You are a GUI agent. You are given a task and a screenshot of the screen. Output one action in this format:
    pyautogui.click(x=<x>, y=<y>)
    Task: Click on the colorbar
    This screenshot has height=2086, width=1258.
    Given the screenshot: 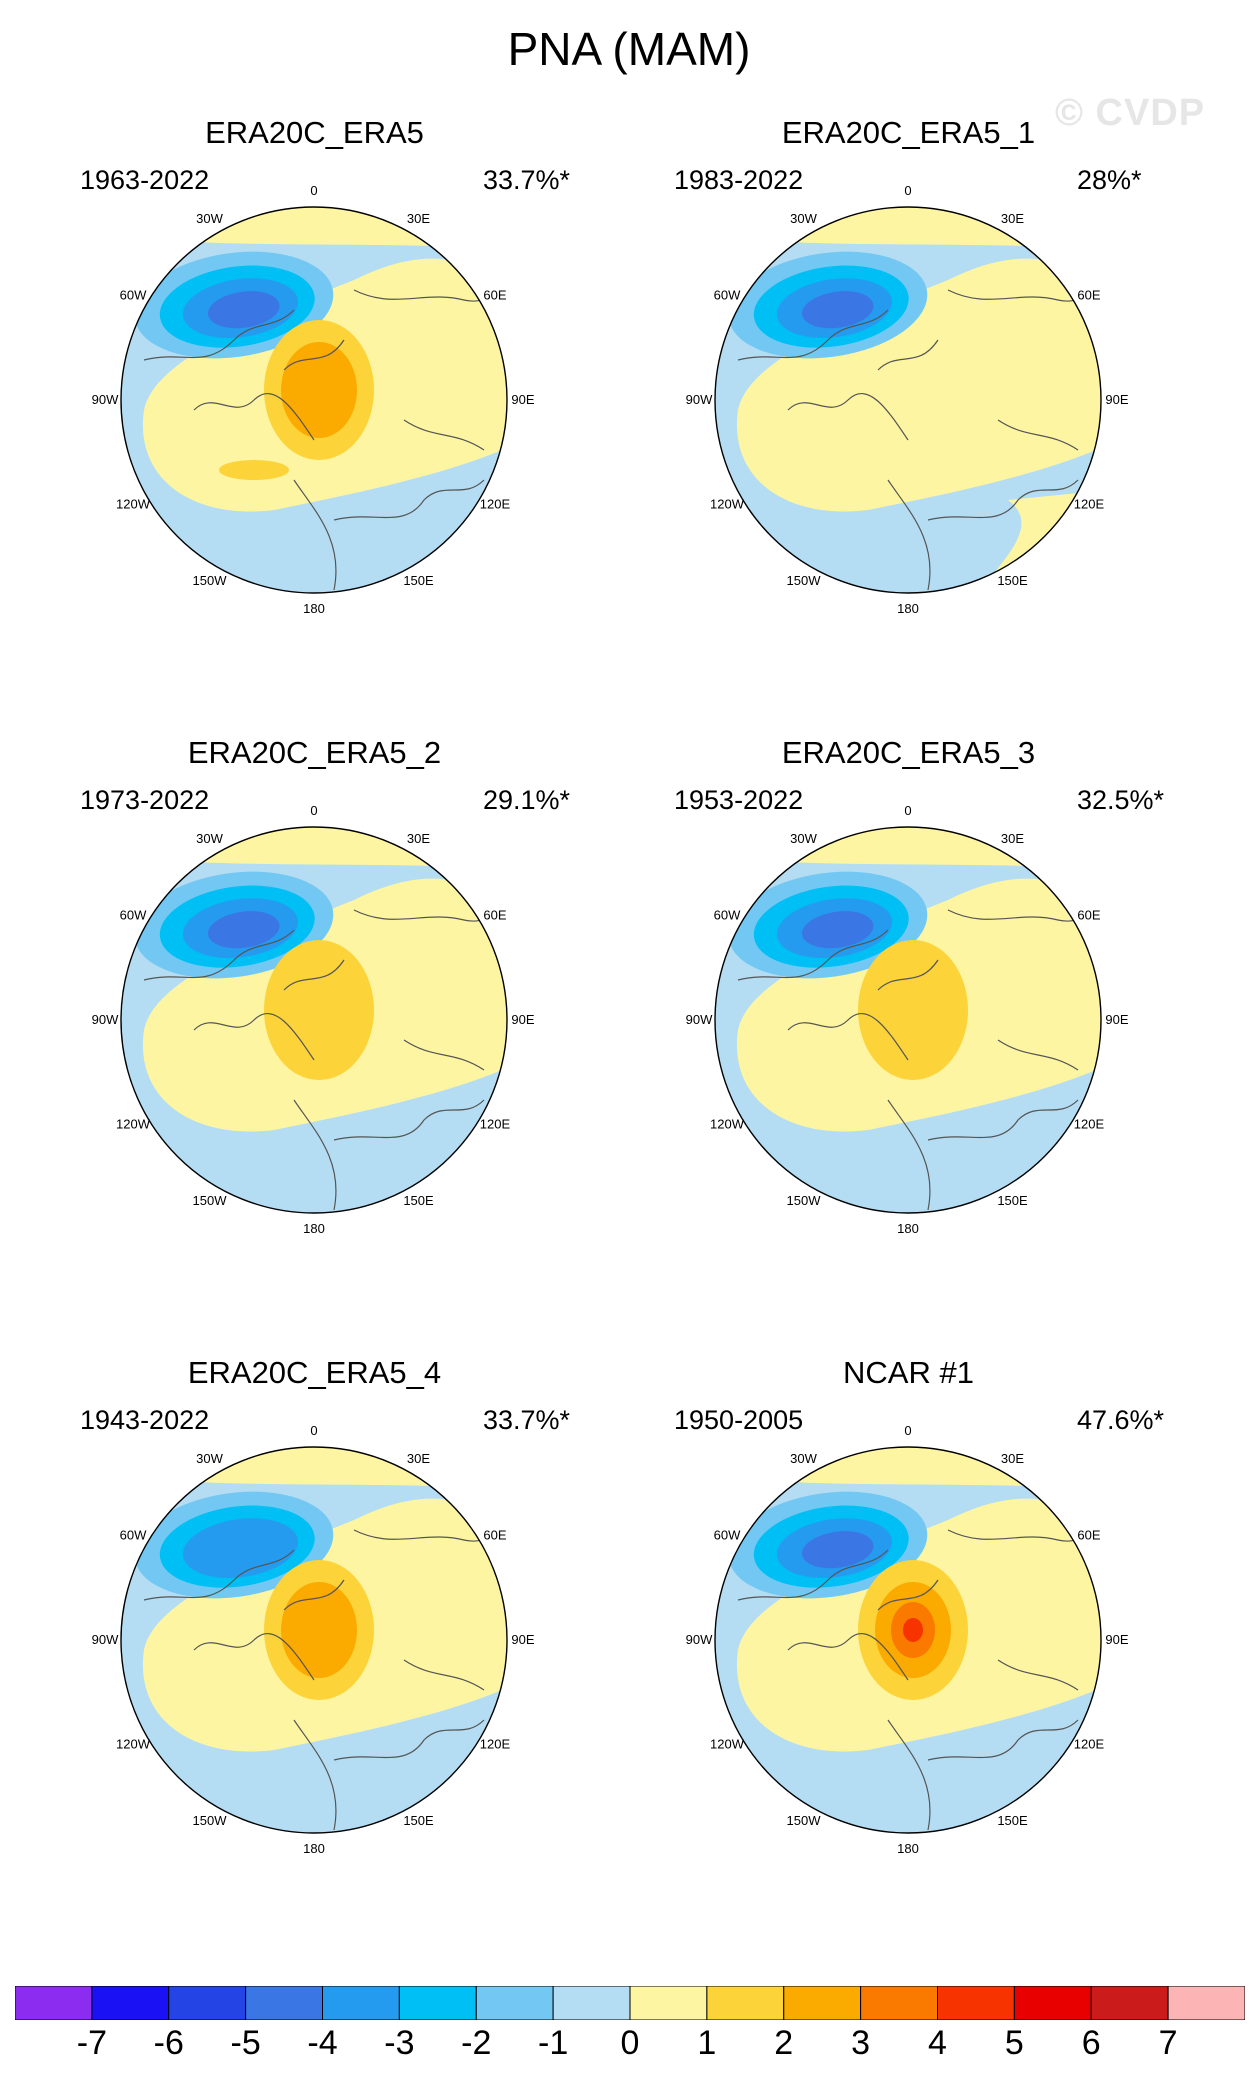 What is the action you would take?
    pyautogui.click(x=630, y=2003)
    